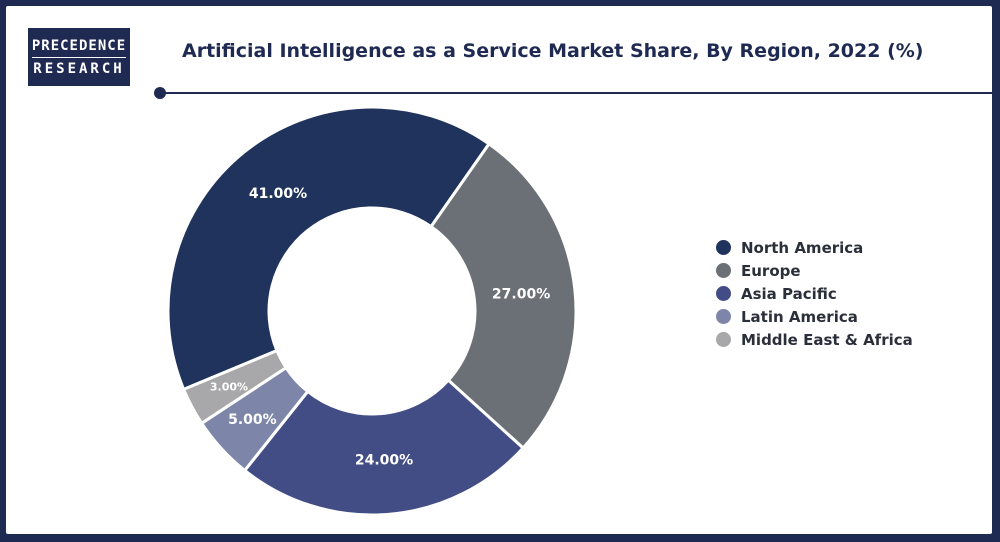 This screenshot has height=542, width=1000. What do you see at coordinates (229, 387) in the screenshot?
I see `data-label-middle-east-africa: 3.00%` at bounding box center [229, 387].